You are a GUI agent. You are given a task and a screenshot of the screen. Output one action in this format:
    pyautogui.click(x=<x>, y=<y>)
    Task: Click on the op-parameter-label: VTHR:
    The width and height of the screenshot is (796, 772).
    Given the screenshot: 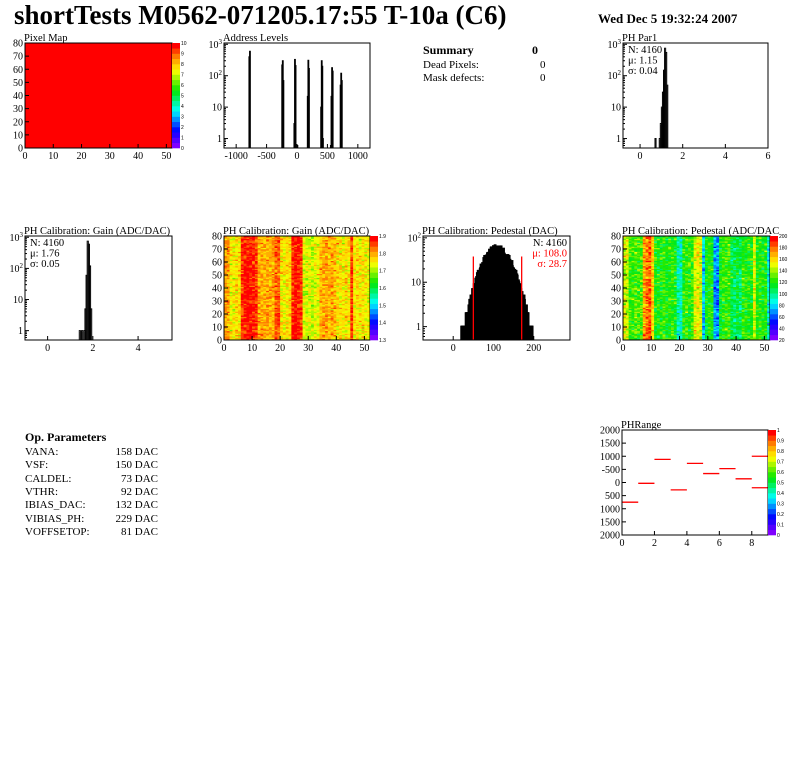 What is the action you would take?
    pyautogui.click(x=41, y=491)
    